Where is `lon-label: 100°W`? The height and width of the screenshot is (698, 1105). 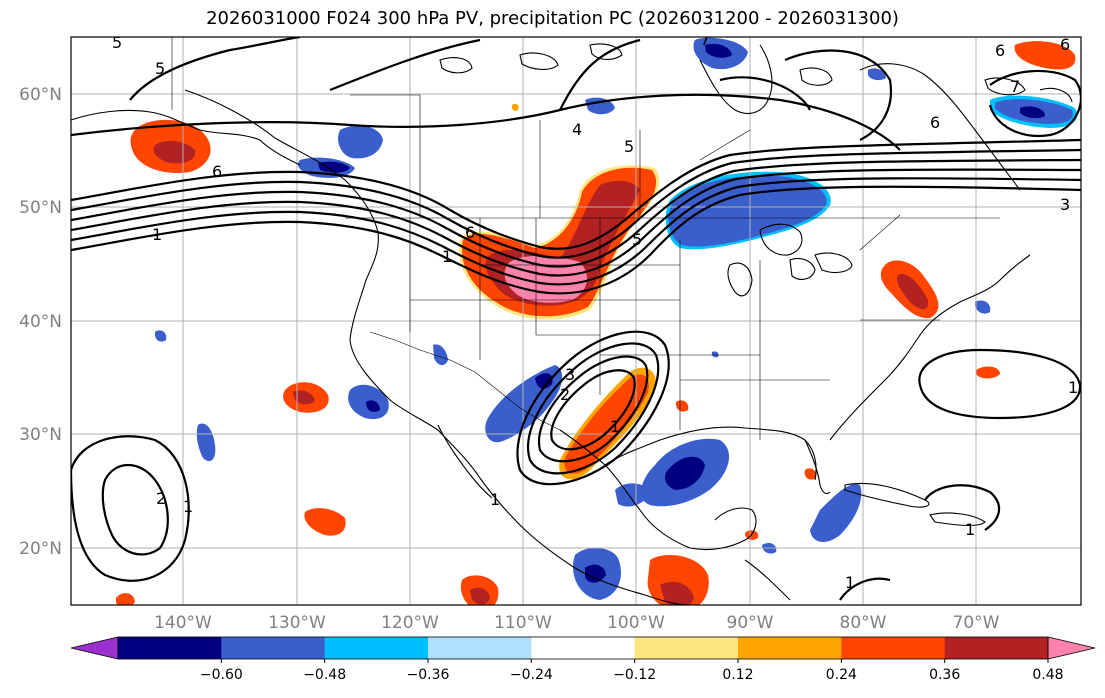
lon-label: 100°W is located at coordinates (636, 623).